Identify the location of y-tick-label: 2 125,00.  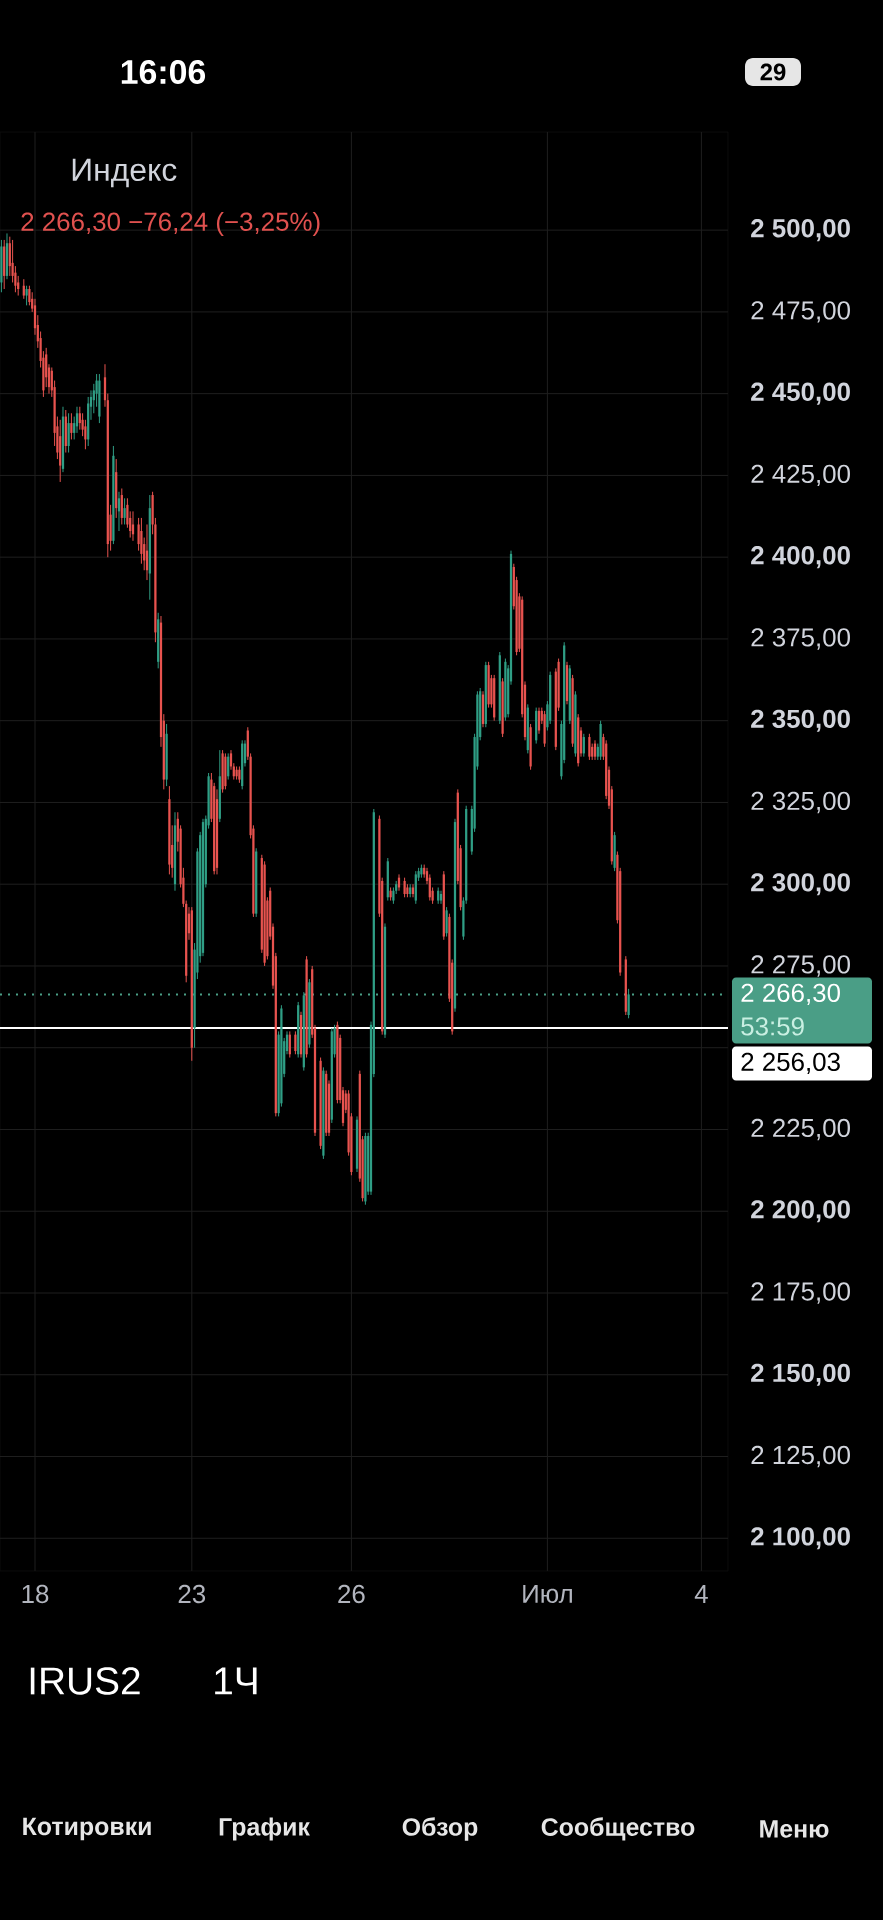
(800, 1456).